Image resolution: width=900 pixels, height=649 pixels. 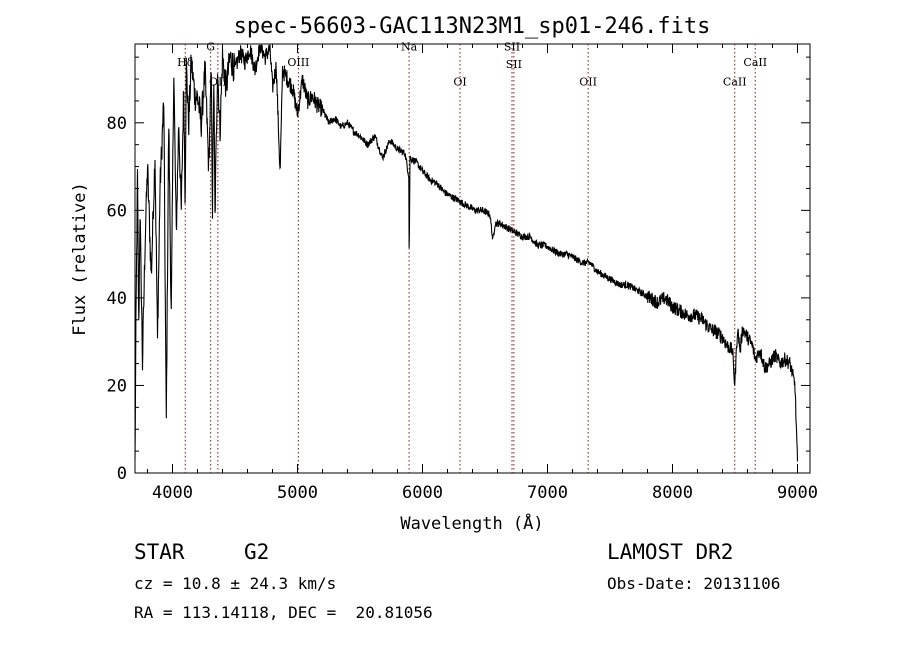 I want to click on marker-label-1: G, so click(x=210, y=47).